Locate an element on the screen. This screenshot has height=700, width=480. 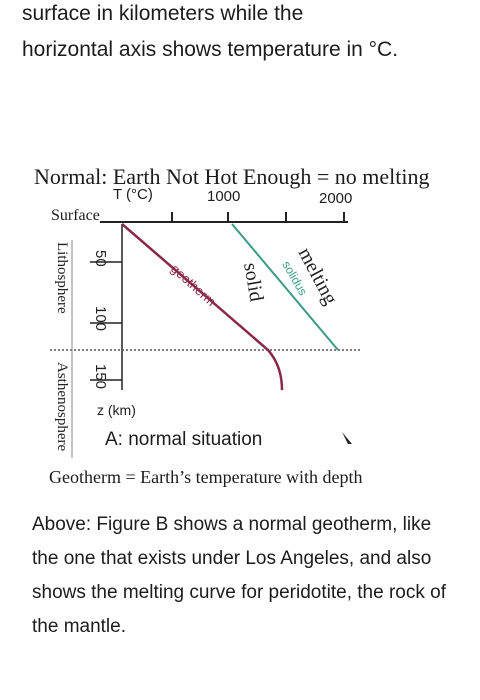
depth-tick-label: 50 is located at coordinates (100, 258).